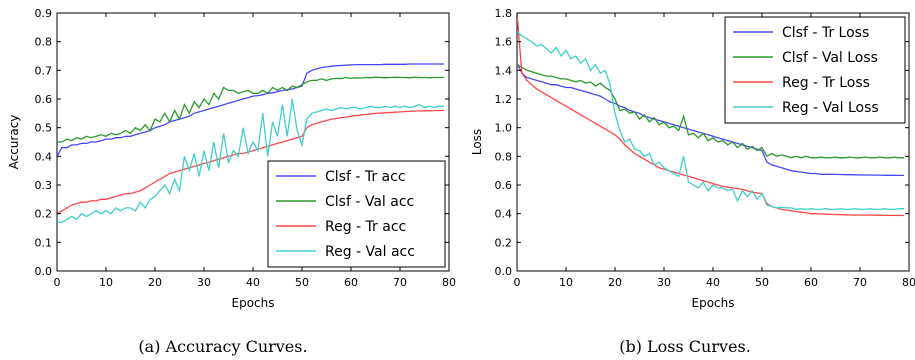 This screenshot has height=360, width=915. I want to click on y-tick-label: 1.2, so click(504, 99).